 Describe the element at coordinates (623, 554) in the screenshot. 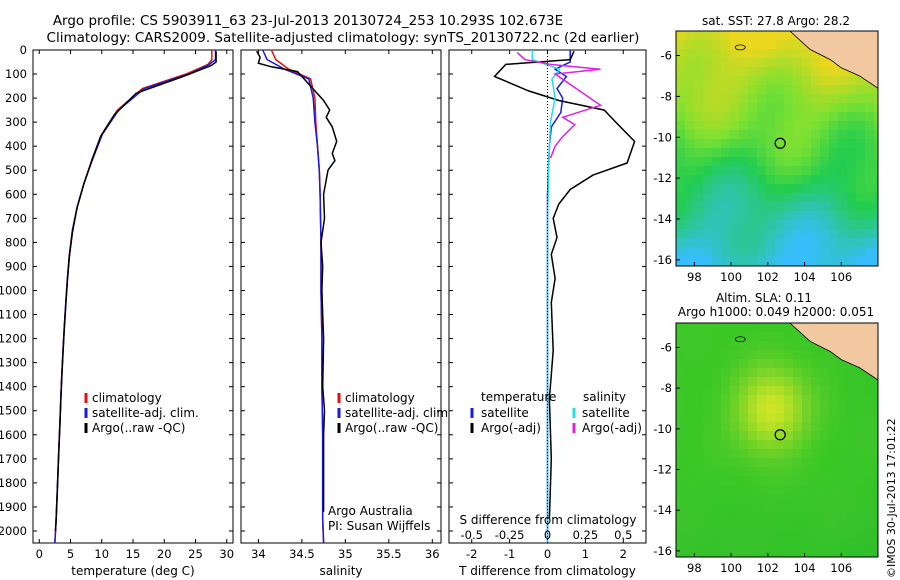

I see `x-tick-label: 2` at that location.